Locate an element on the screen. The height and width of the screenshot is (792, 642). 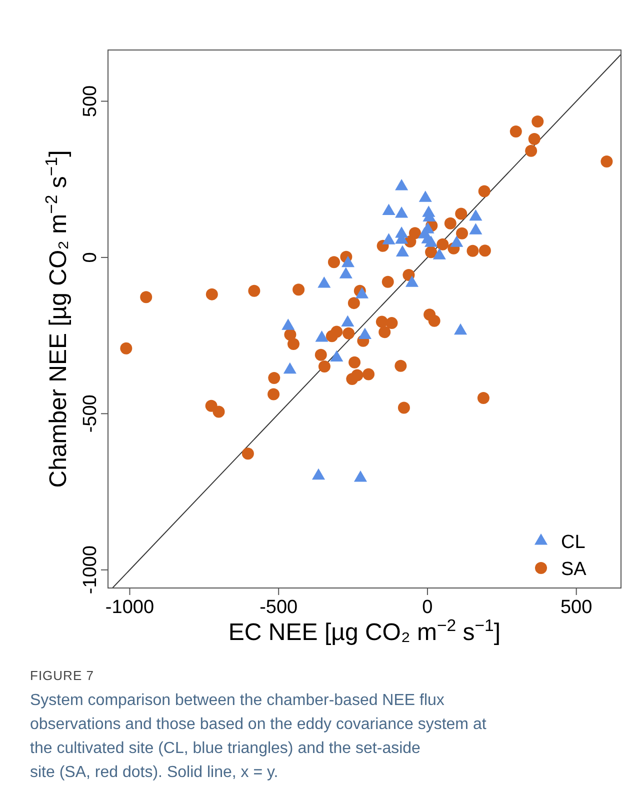
legend-label: SA is located at coordinates (574, 569).